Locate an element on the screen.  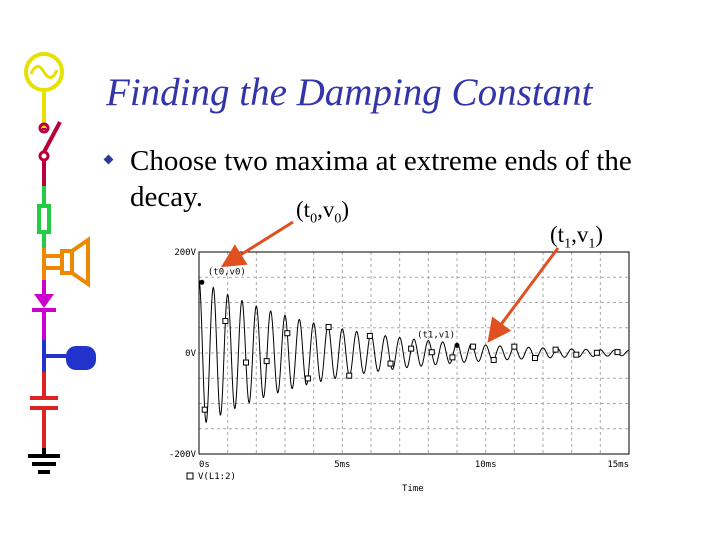
battery-icon is located at coordinates (69, 356).